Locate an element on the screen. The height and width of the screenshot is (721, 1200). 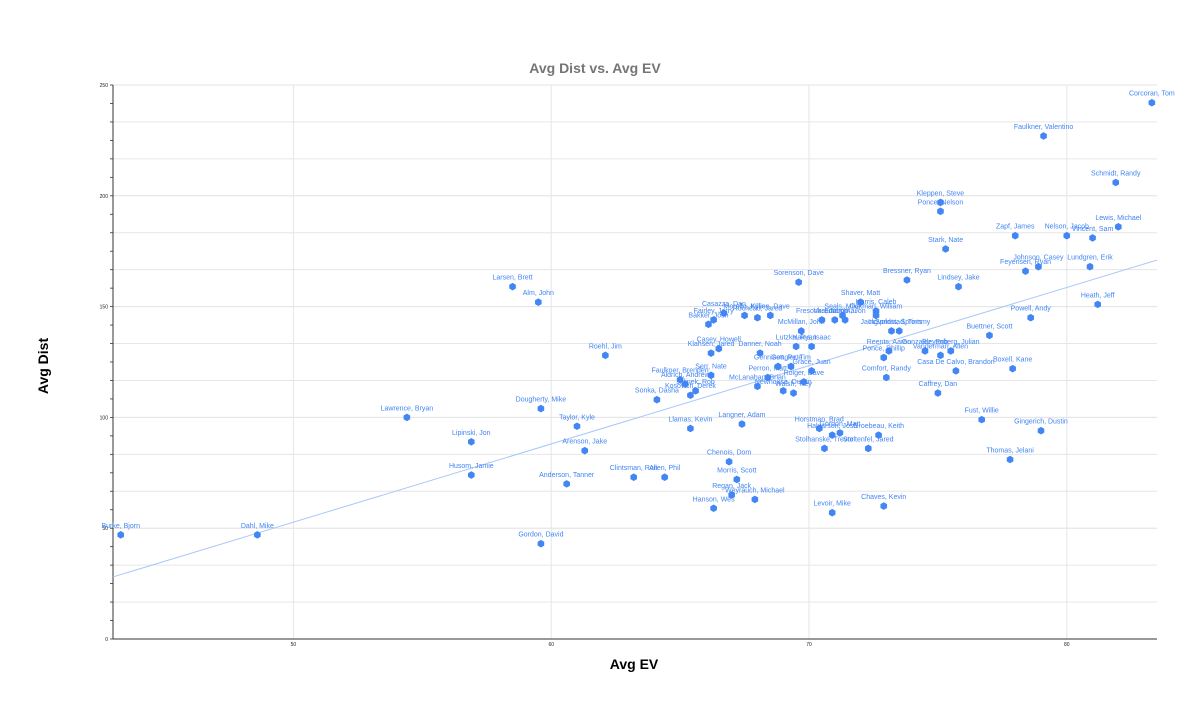
data-point-label: Vincent, Sam is located at coordinates (1093, 229).